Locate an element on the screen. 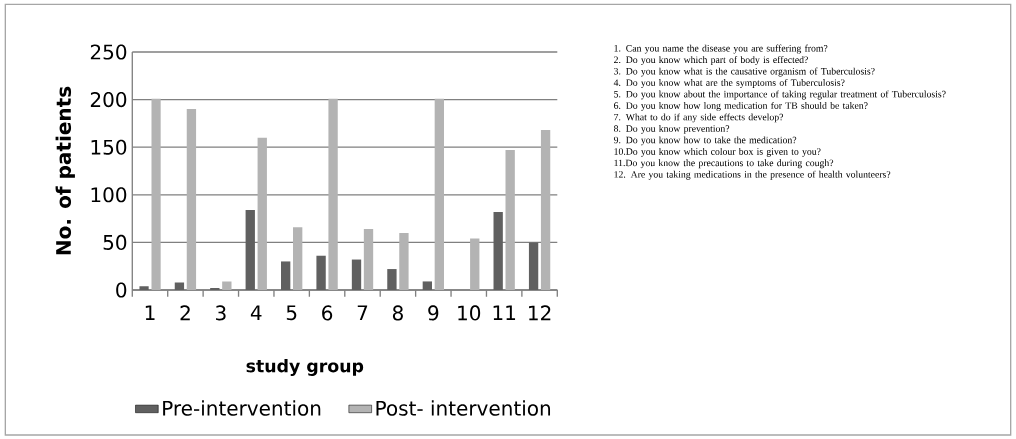  x-tick-label: 11 is located at coordinates (504, 312).